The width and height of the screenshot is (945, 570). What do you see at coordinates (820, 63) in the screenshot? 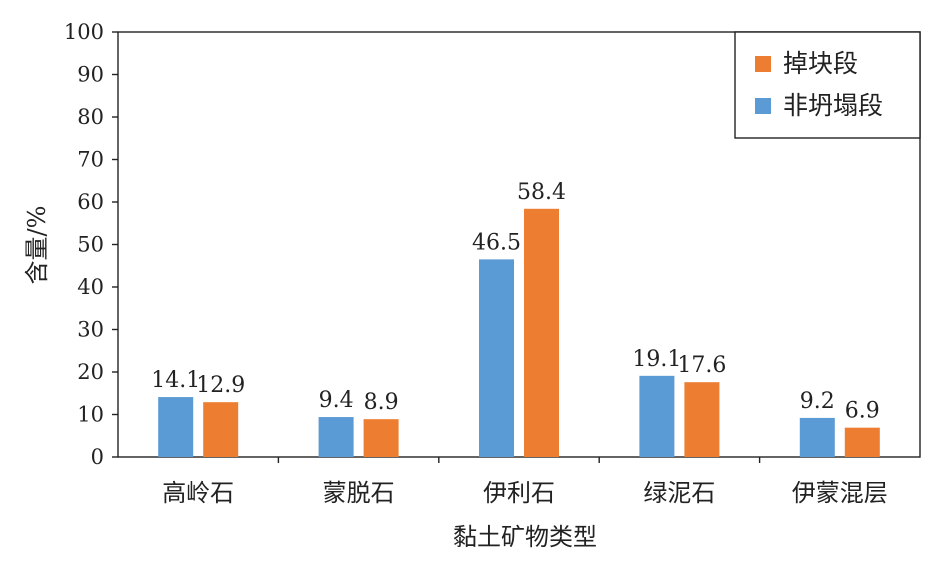
I see `legend-label: 掉块段` at bounding box center [820, 63].